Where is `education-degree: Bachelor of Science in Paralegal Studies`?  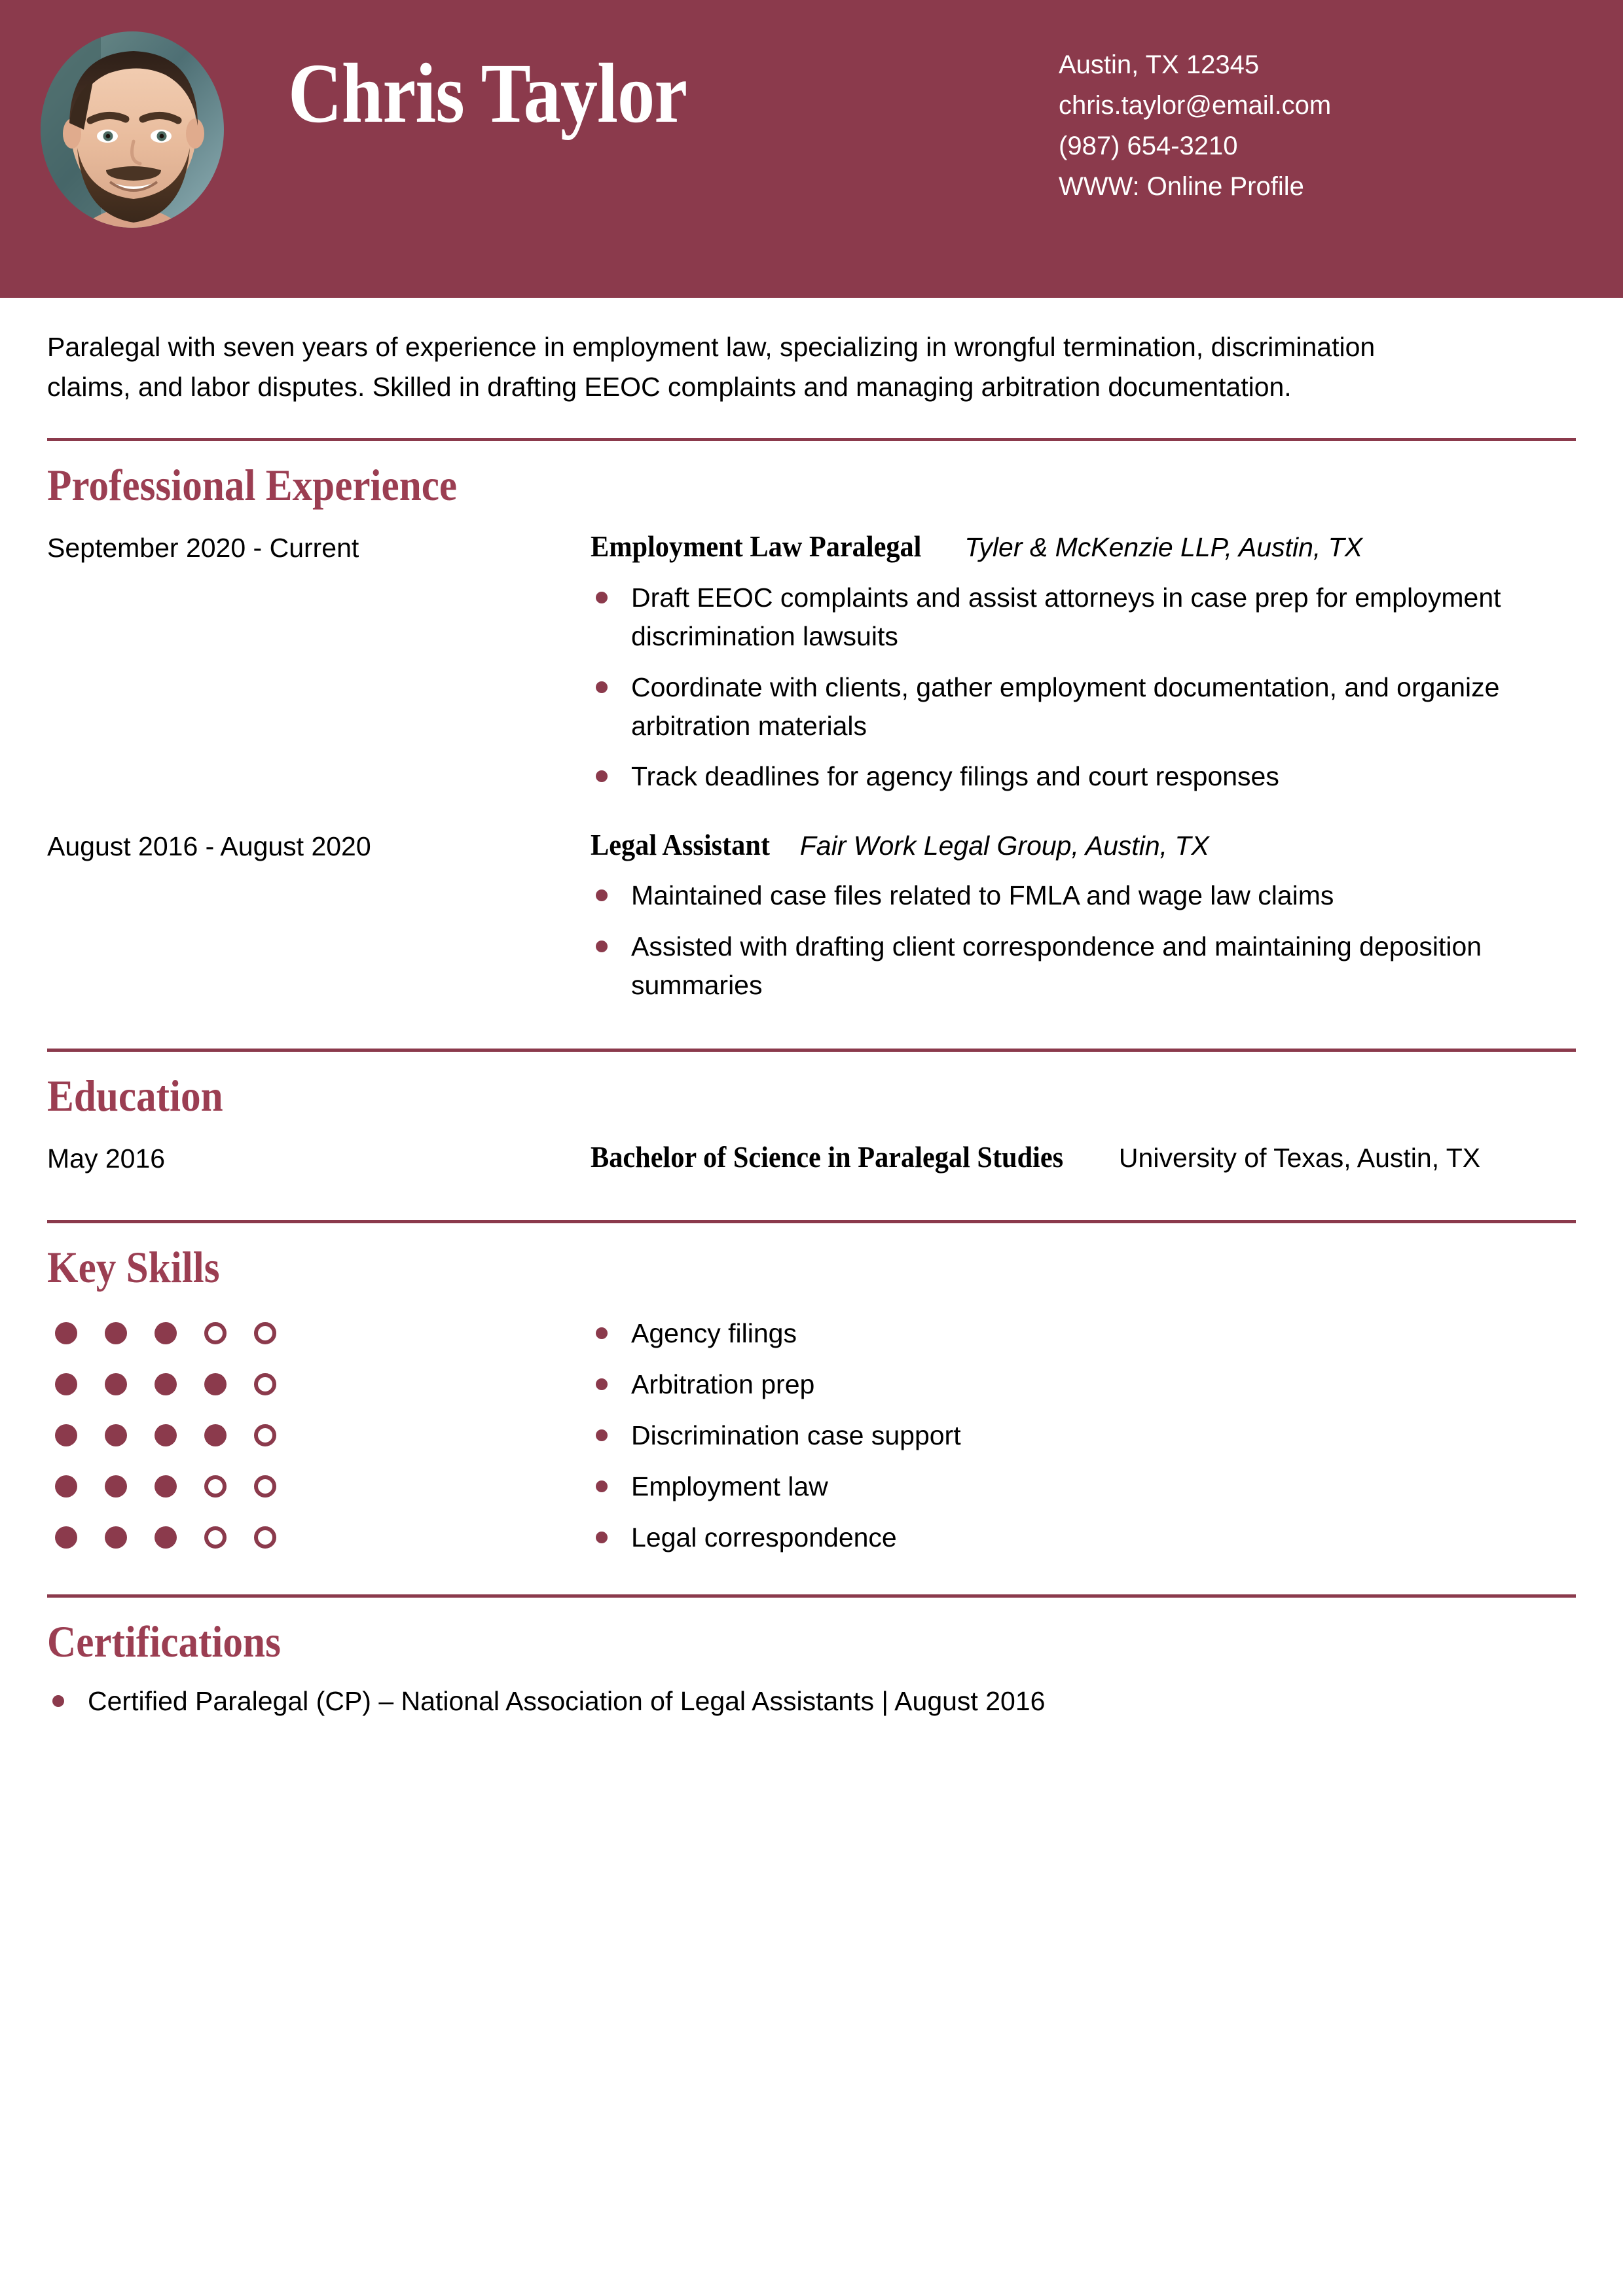 education-degree: Bachelor of Science in Paralegal Studies is located at coordinates (827, 1156).